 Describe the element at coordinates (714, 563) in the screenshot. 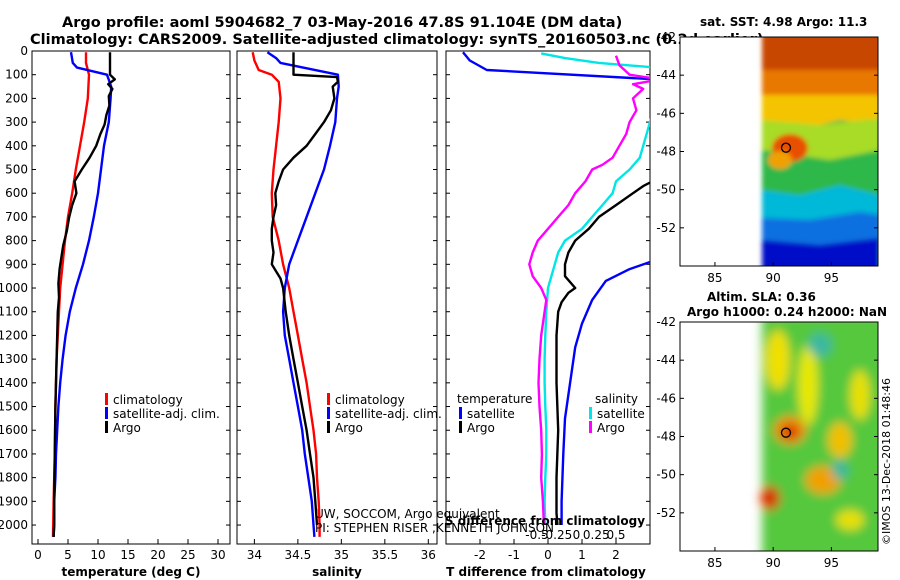

I see `map-x-tick-label: 85` at that location.